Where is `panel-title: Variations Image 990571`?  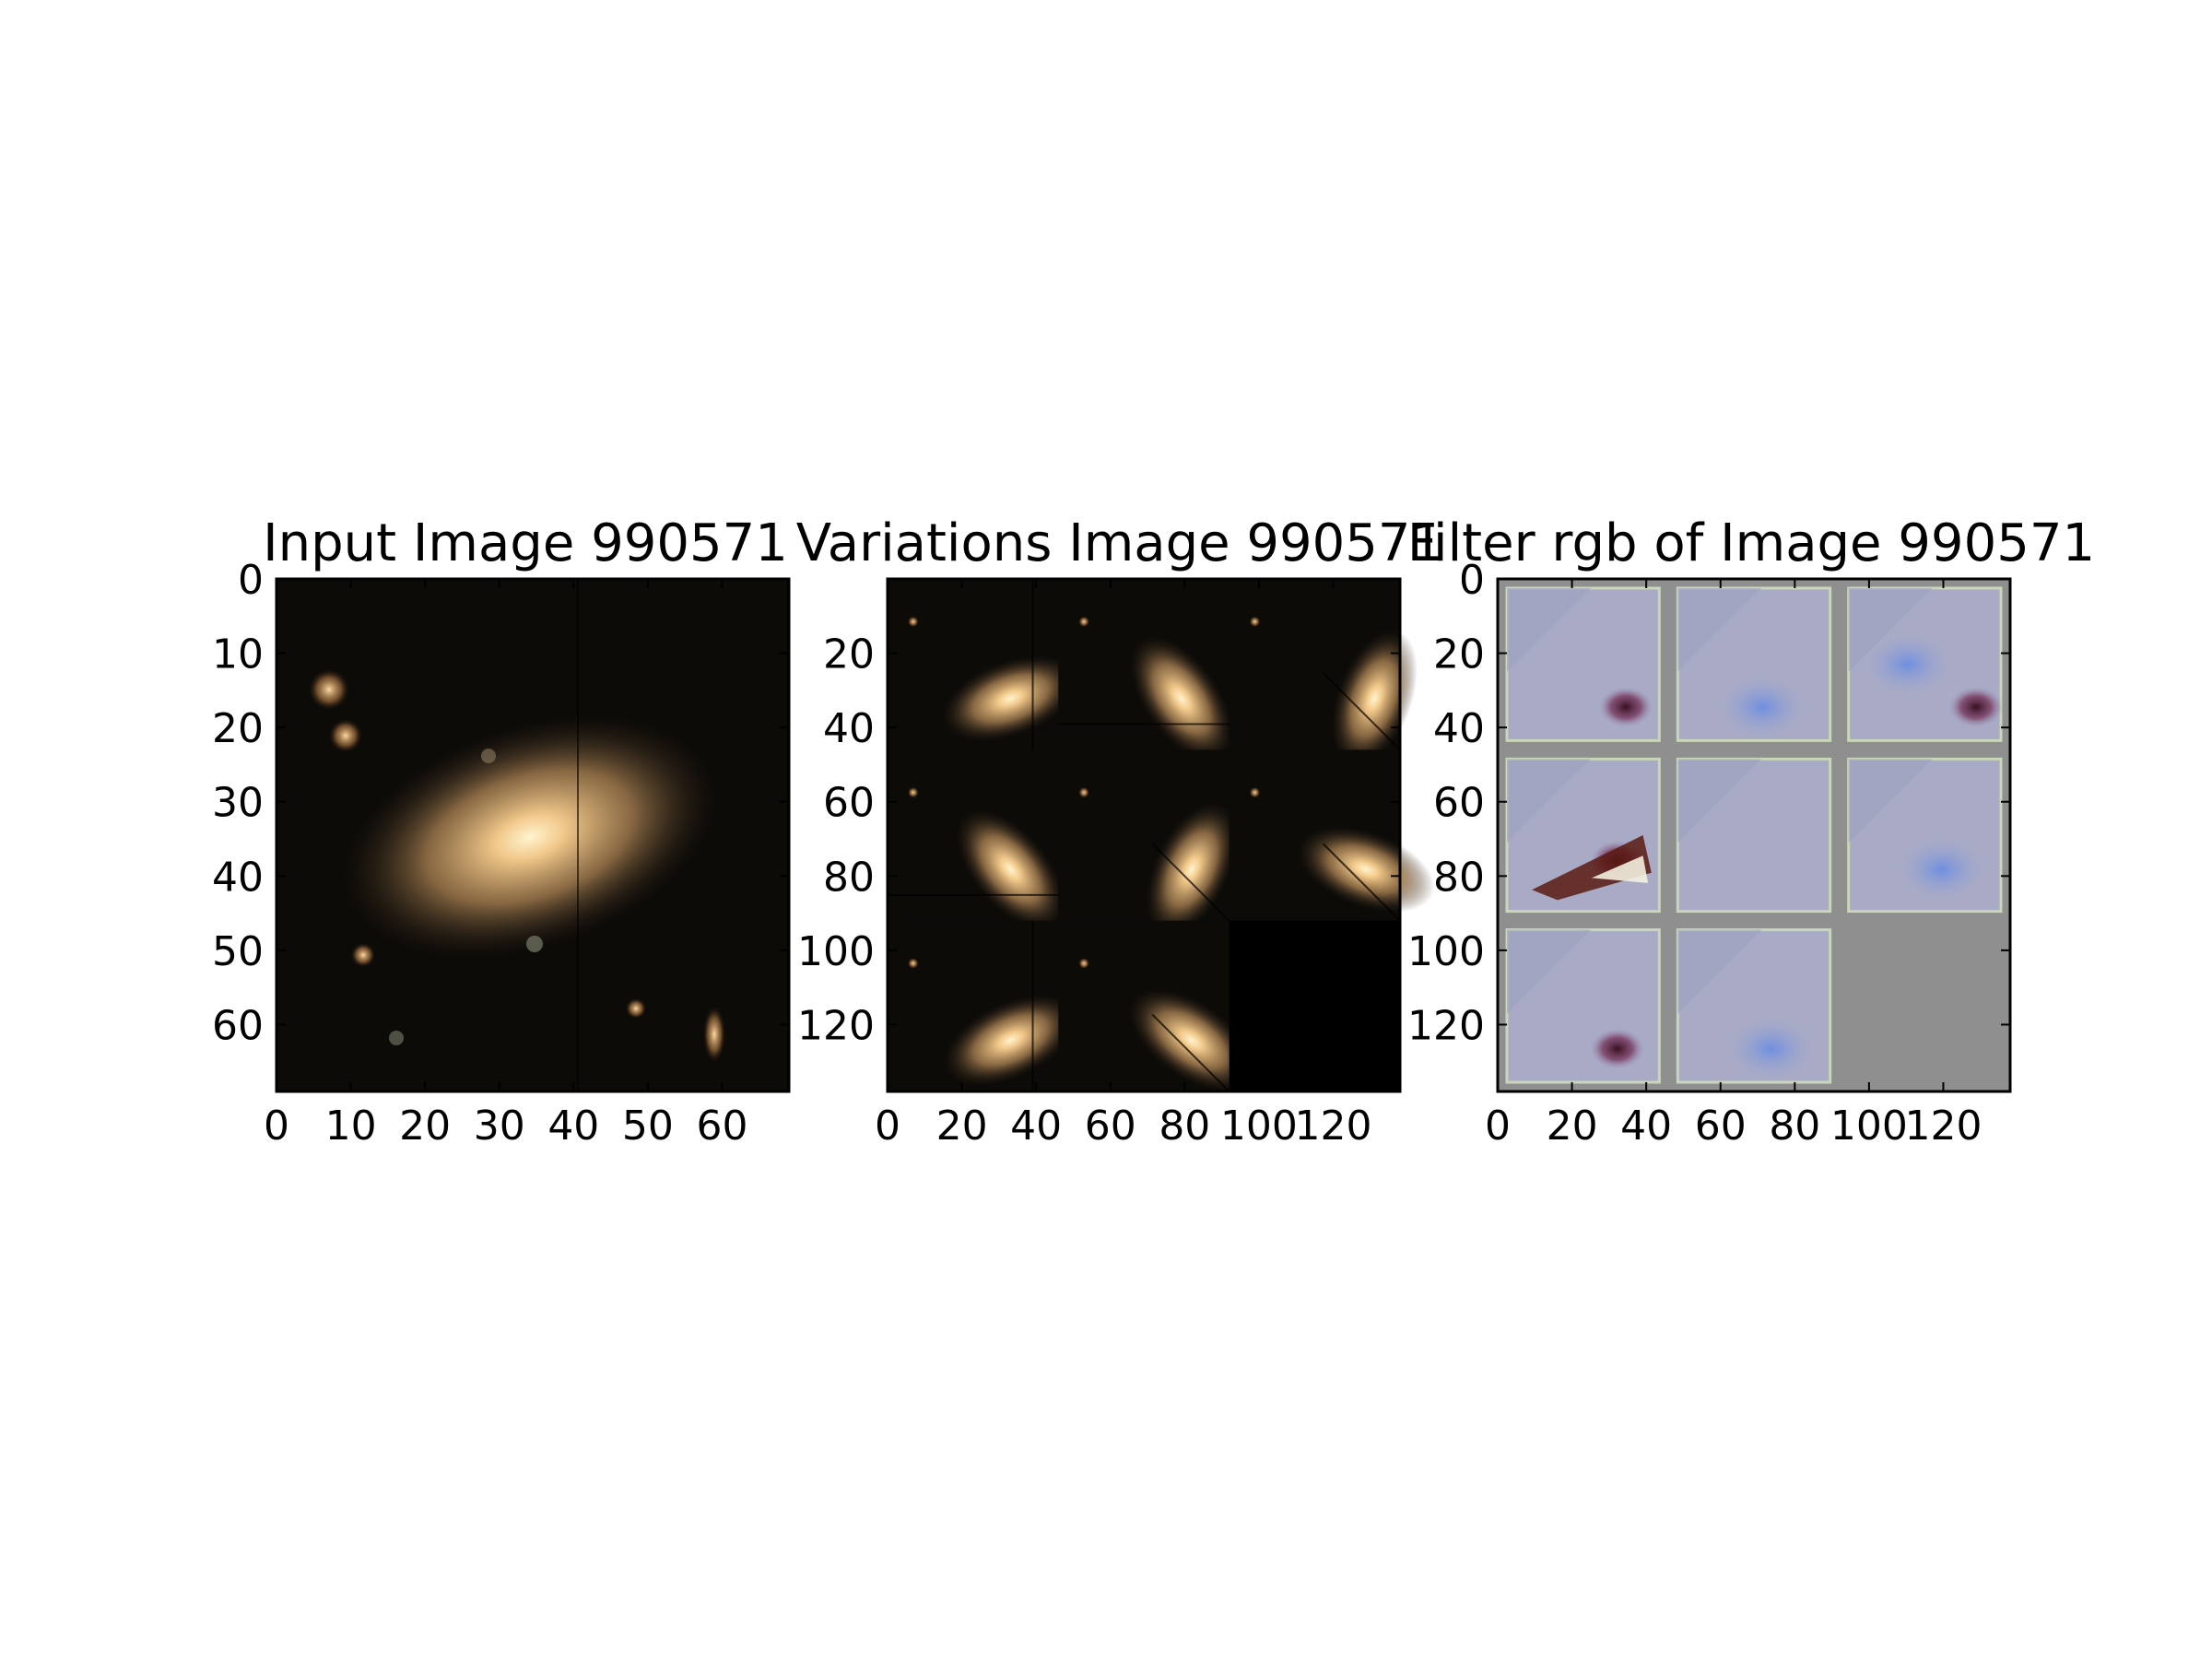
panel-title: Variations Image 990571 is located at coordinates (1119, 543).